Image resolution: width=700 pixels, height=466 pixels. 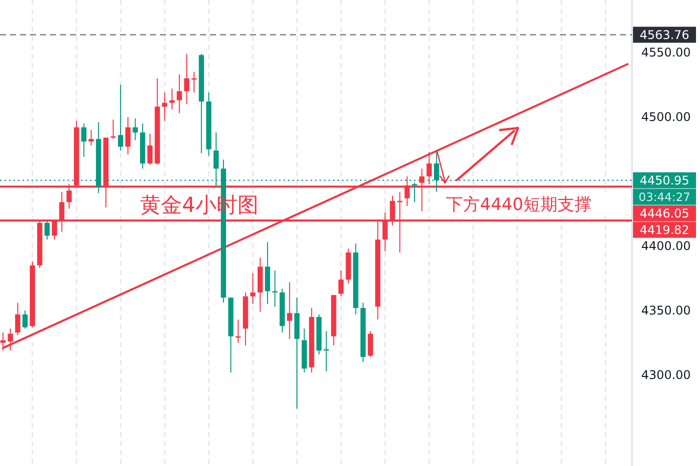 What do you see at coordinates (664, 197) in the screenshot?
I see `text: 03:44:27` at bounding box center [664, 197].